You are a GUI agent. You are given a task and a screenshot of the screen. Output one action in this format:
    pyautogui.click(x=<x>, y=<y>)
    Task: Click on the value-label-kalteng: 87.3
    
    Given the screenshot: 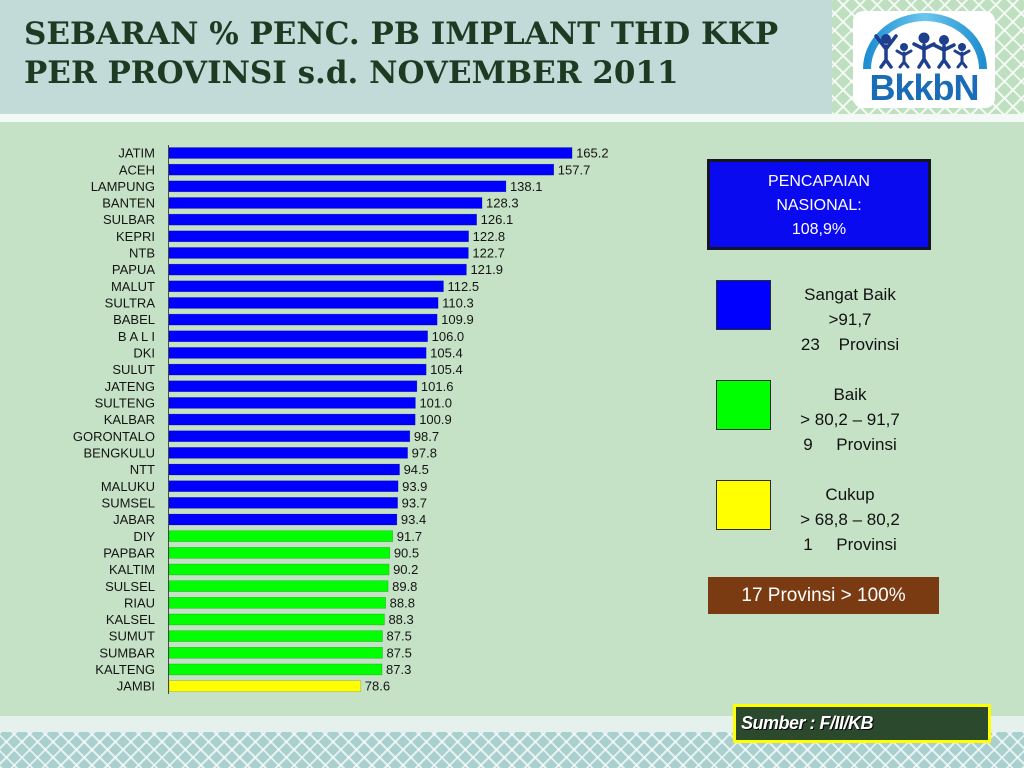 What is the action you would take?
    pyautogui.click(x=398, y=669)
    